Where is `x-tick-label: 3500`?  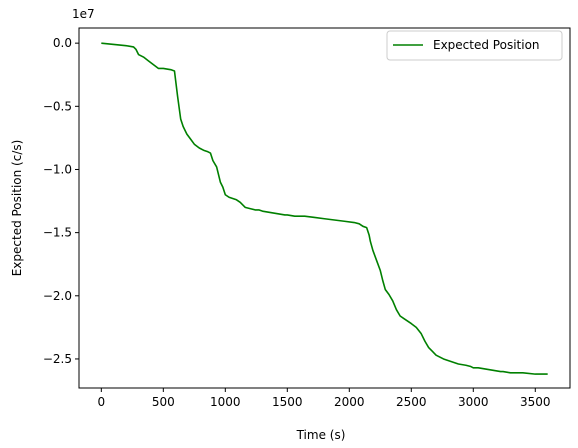
x-tick-label: 3500 is located at coordinates (535, 402).